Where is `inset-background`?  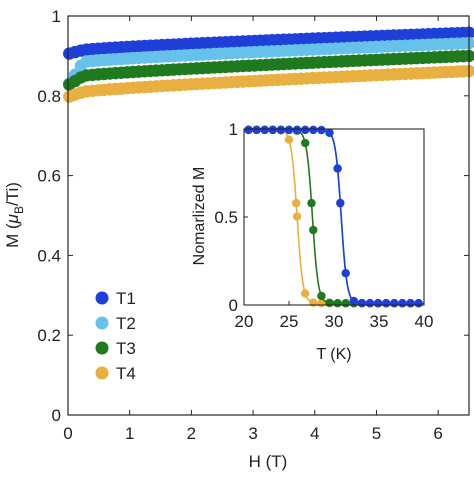
inset-background is located at coordinates (334, 217).